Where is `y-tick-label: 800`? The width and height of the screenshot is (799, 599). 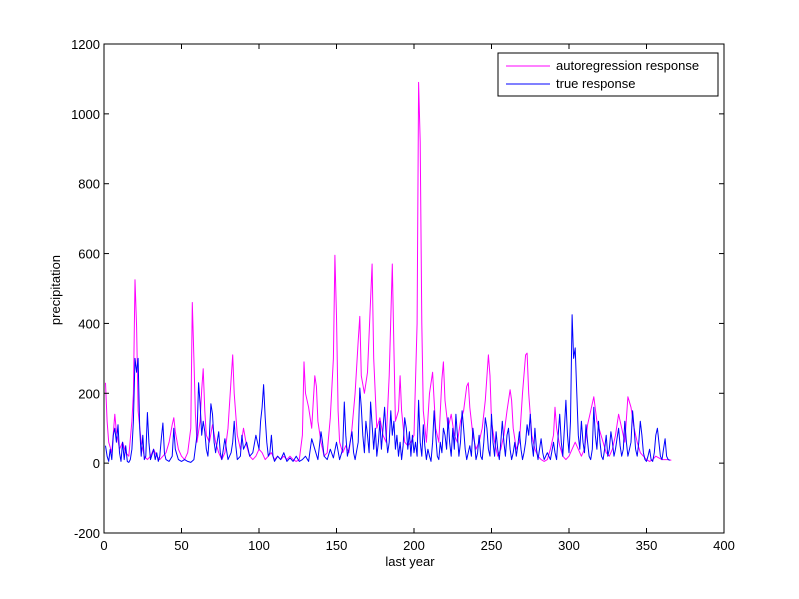
y-tick-label: 800 is located at coordinates (89, 184).